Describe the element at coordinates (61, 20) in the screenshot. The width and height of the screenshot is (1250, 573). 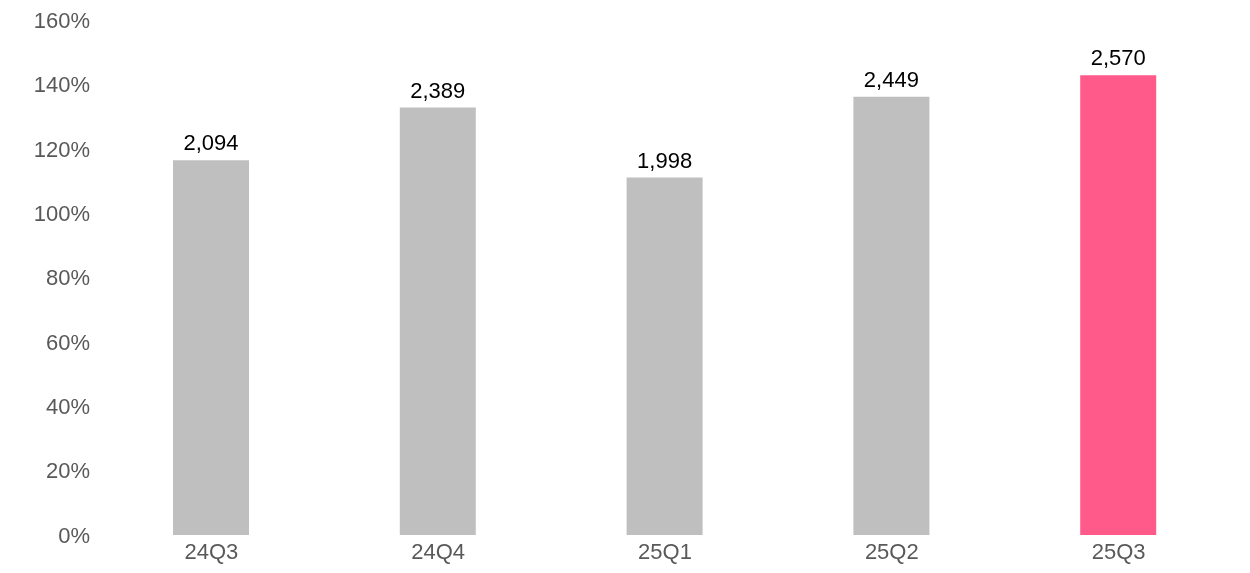
I see `y-tick-label: 160%` at that location.